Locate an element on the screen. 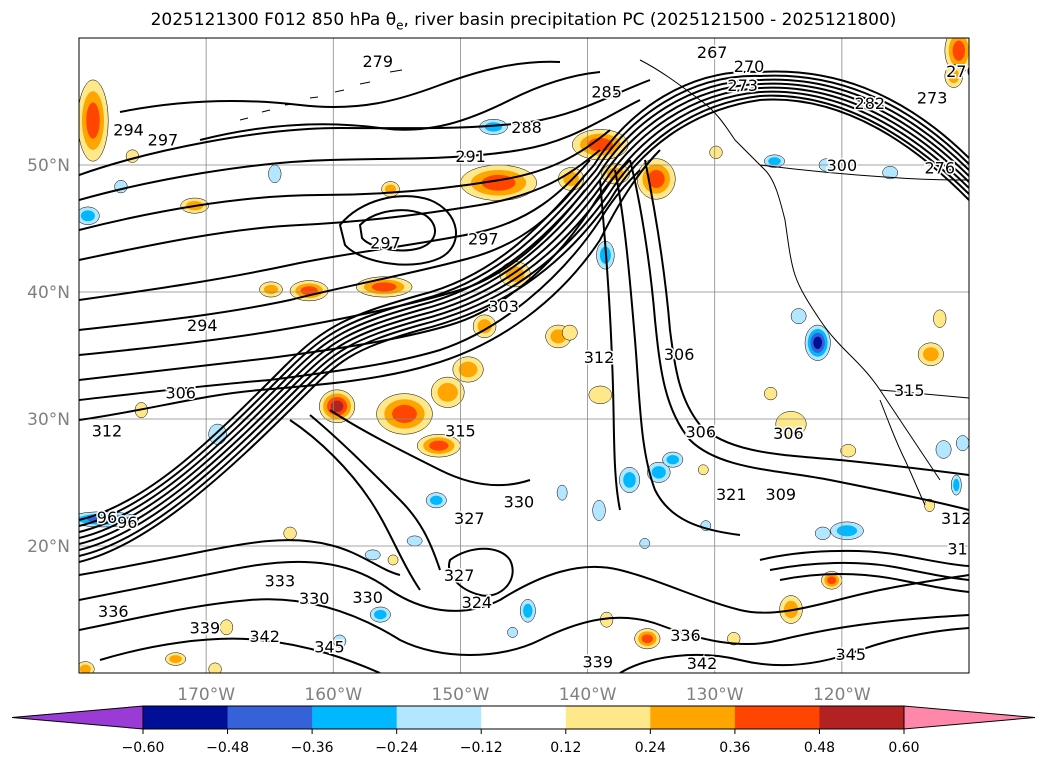 Image resolution: width=1047 pixels, height=767 pixels. contour-label: 96 is located at coordinates (107, 517).